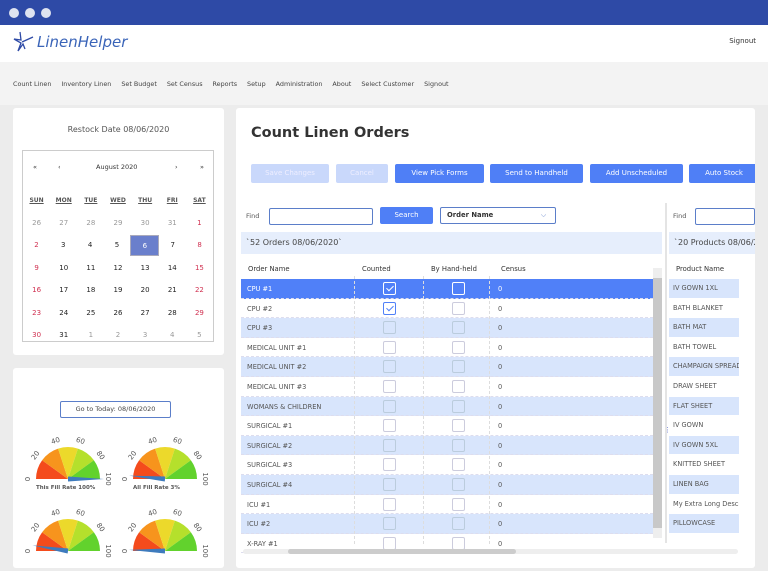  I want to click on product-row: FLAT SHEET, so click(704, 406).